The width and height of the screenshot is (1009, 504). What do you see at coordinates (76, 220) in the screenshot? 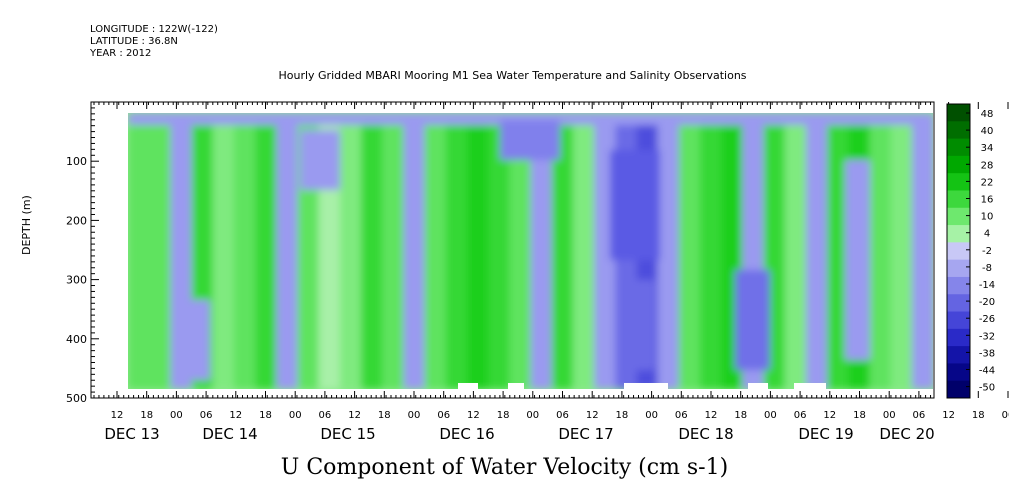
I see `y-tick-label: 200` at bounding box center [76, 220].